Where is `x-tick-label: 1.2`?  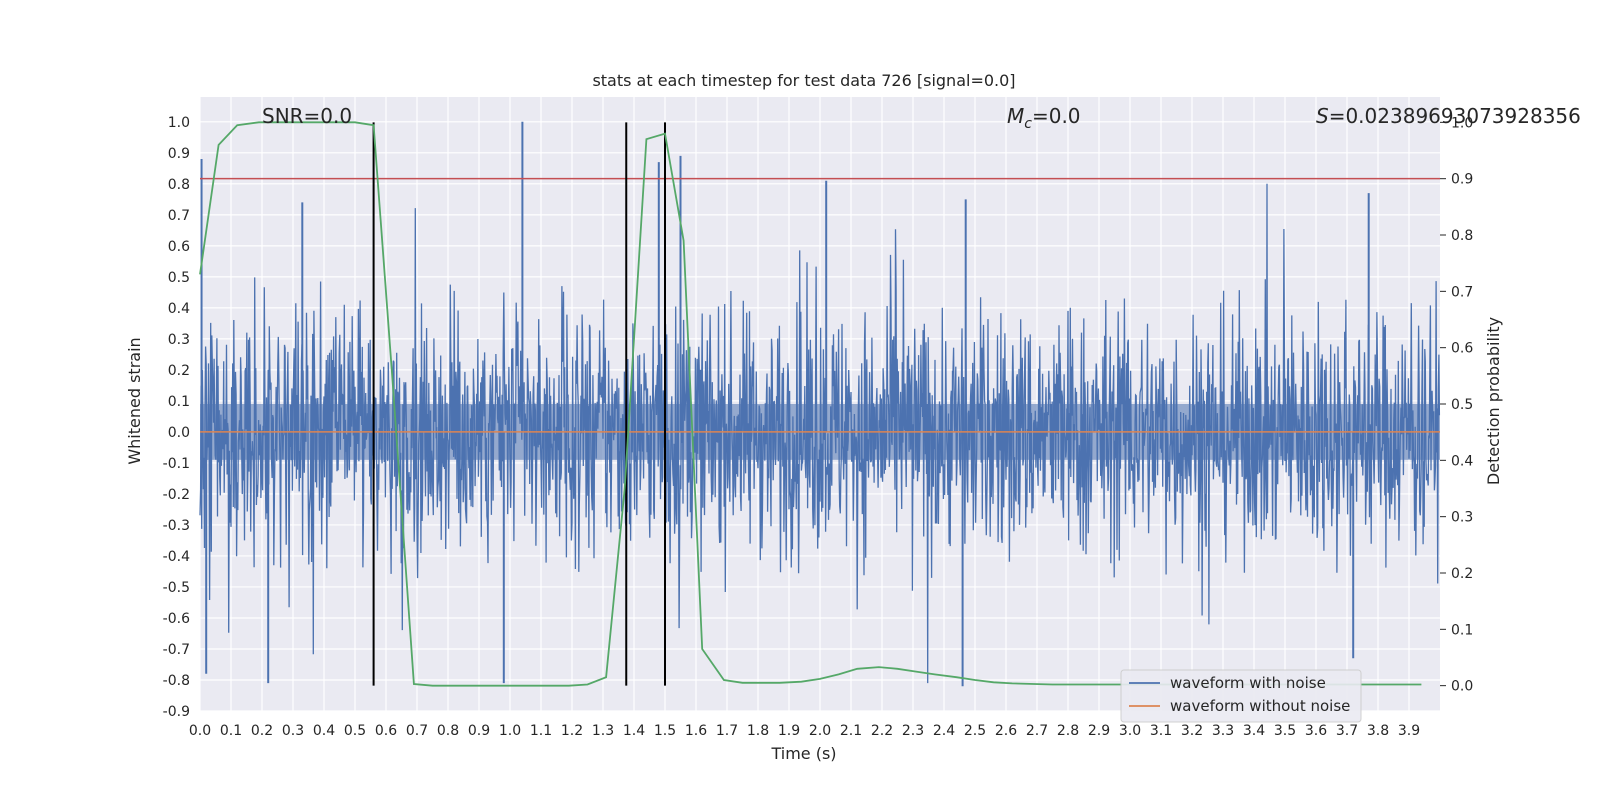
x-tick-label: 1.2 is located at coordinates (572, 731).